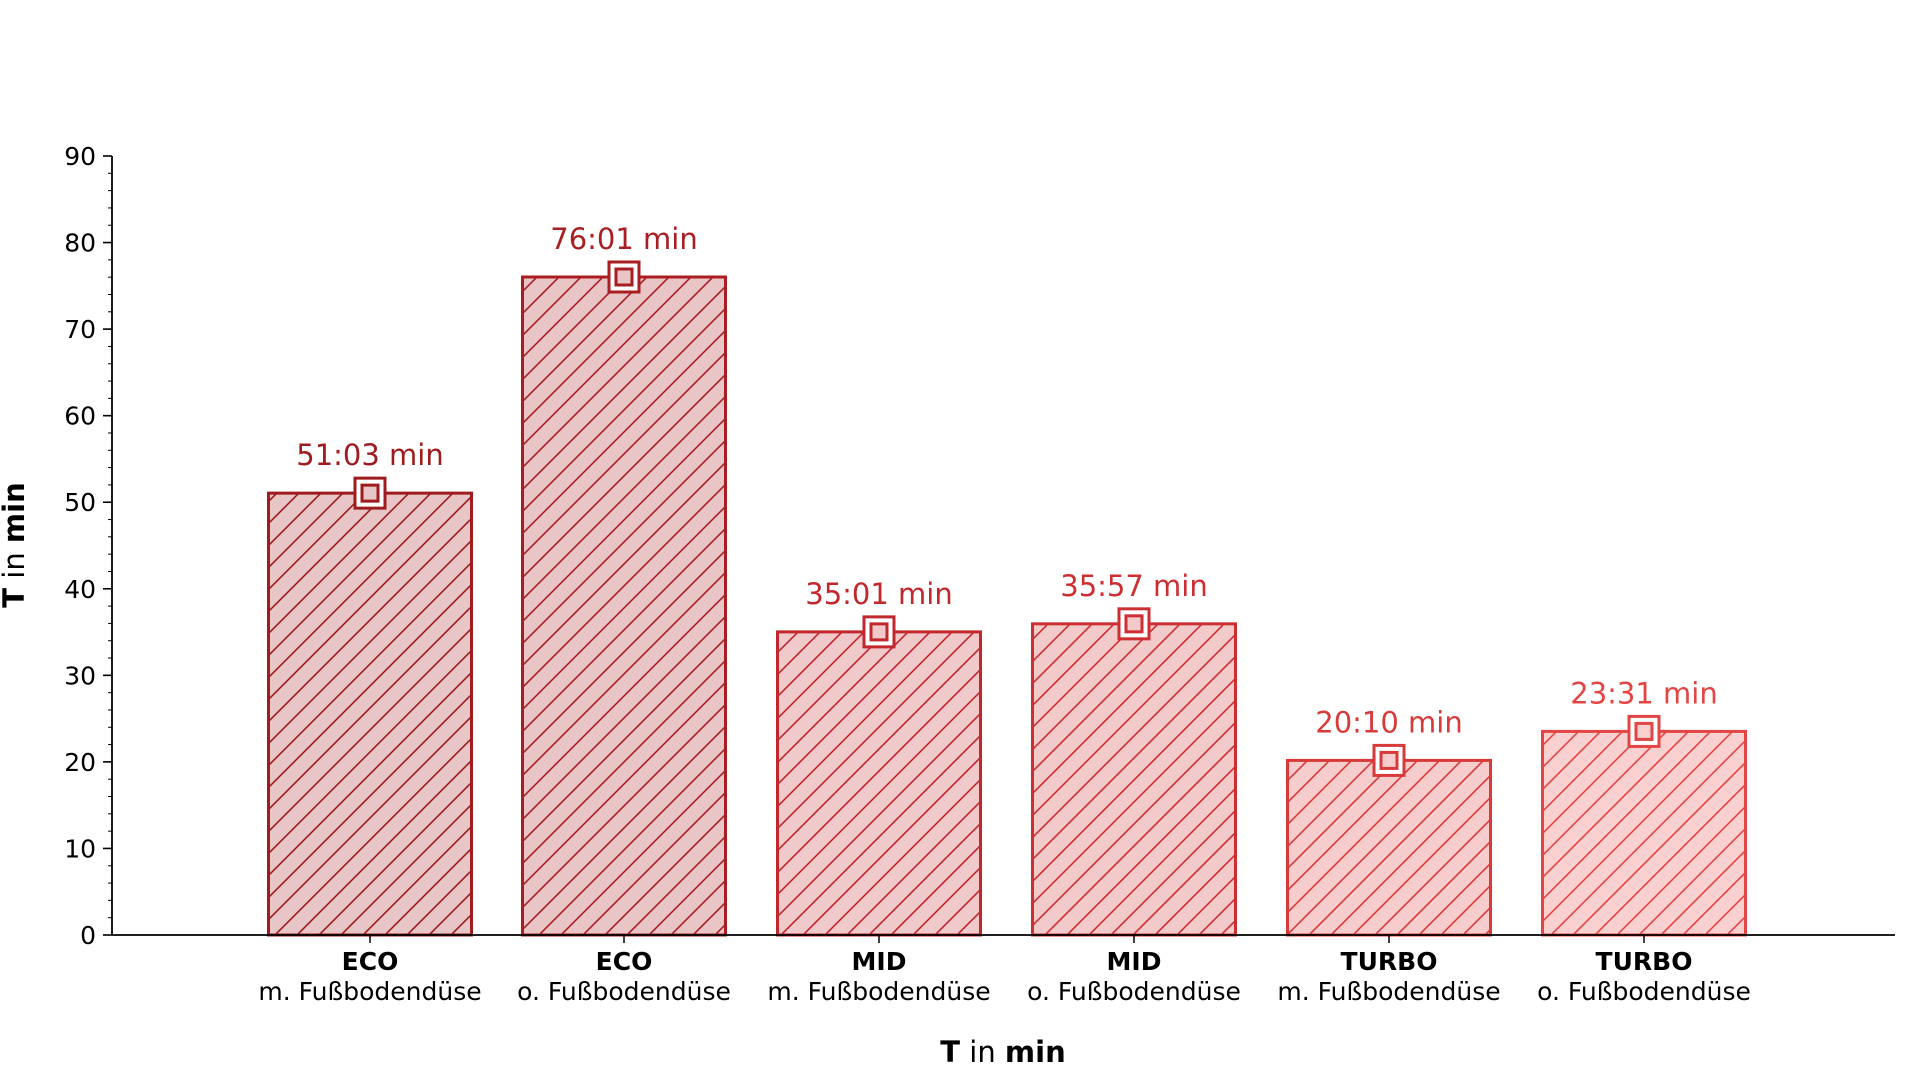 This screenshot has width=1920, height=1084. I want to click on value-label-5: 20:10 min, so click(1388, 722).